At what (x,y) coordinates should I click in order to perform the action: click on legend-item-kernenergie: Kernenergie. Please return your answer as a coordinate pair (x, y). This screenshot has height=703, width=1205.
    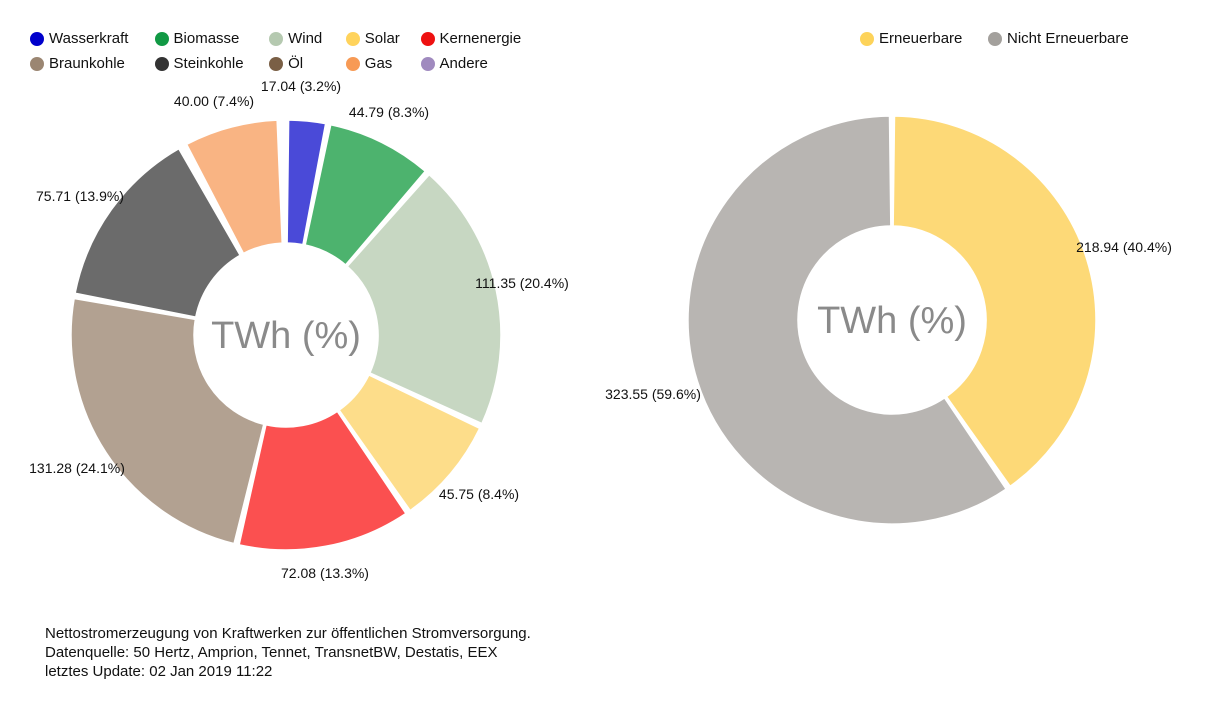
    Looking at the image, I should click on (485, 38).